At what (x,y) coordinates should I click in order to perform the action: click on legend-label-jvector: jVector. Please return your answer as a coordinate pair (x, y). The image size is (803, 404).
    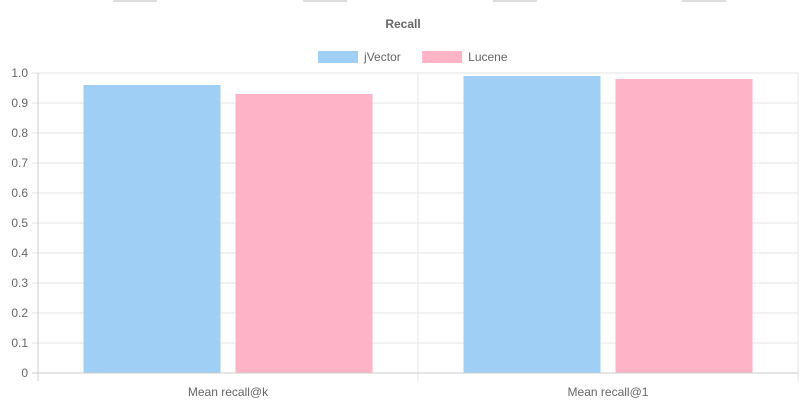
    Looking at the image, I should click on (382, 57).